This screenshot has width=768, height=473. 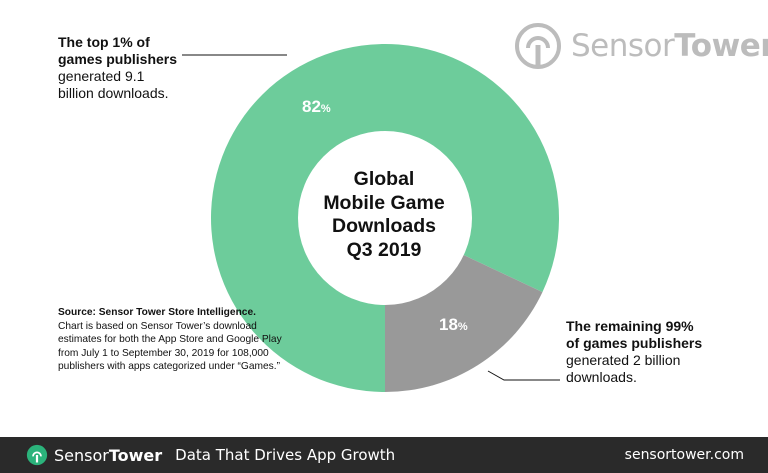 I want to click on annotation-top-bold-line: The top 1% of, so click(x=104, y=42).